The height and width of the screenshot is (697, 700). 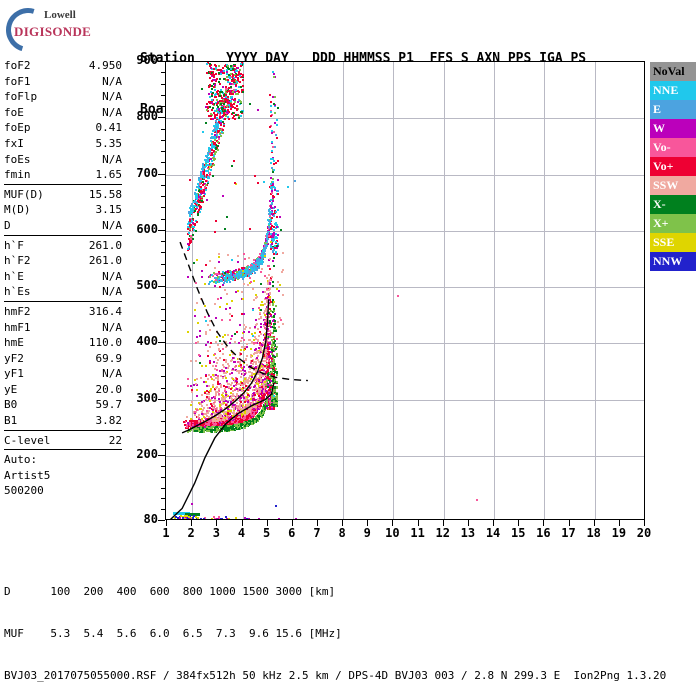 What do you see at coordinates (63, 160) in the screenshot?
I see `param-row-foes: foEs N/A` at bounding box center [63, 160].